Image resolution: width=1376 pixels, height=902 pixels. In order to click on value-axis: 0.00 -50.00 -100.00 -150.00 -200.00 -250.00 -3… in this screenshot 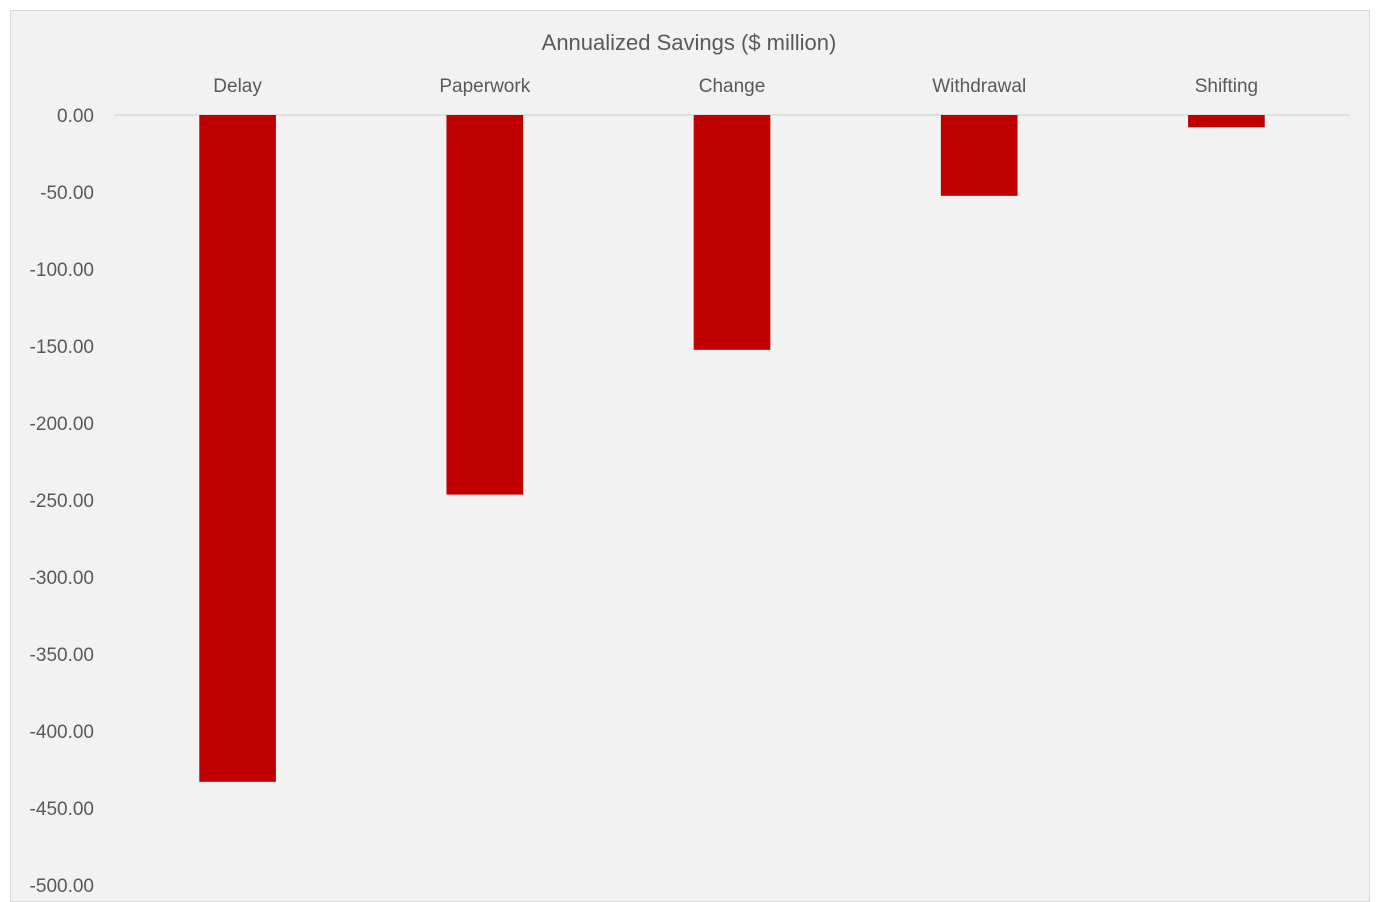, I will do `click(62, 501)`.